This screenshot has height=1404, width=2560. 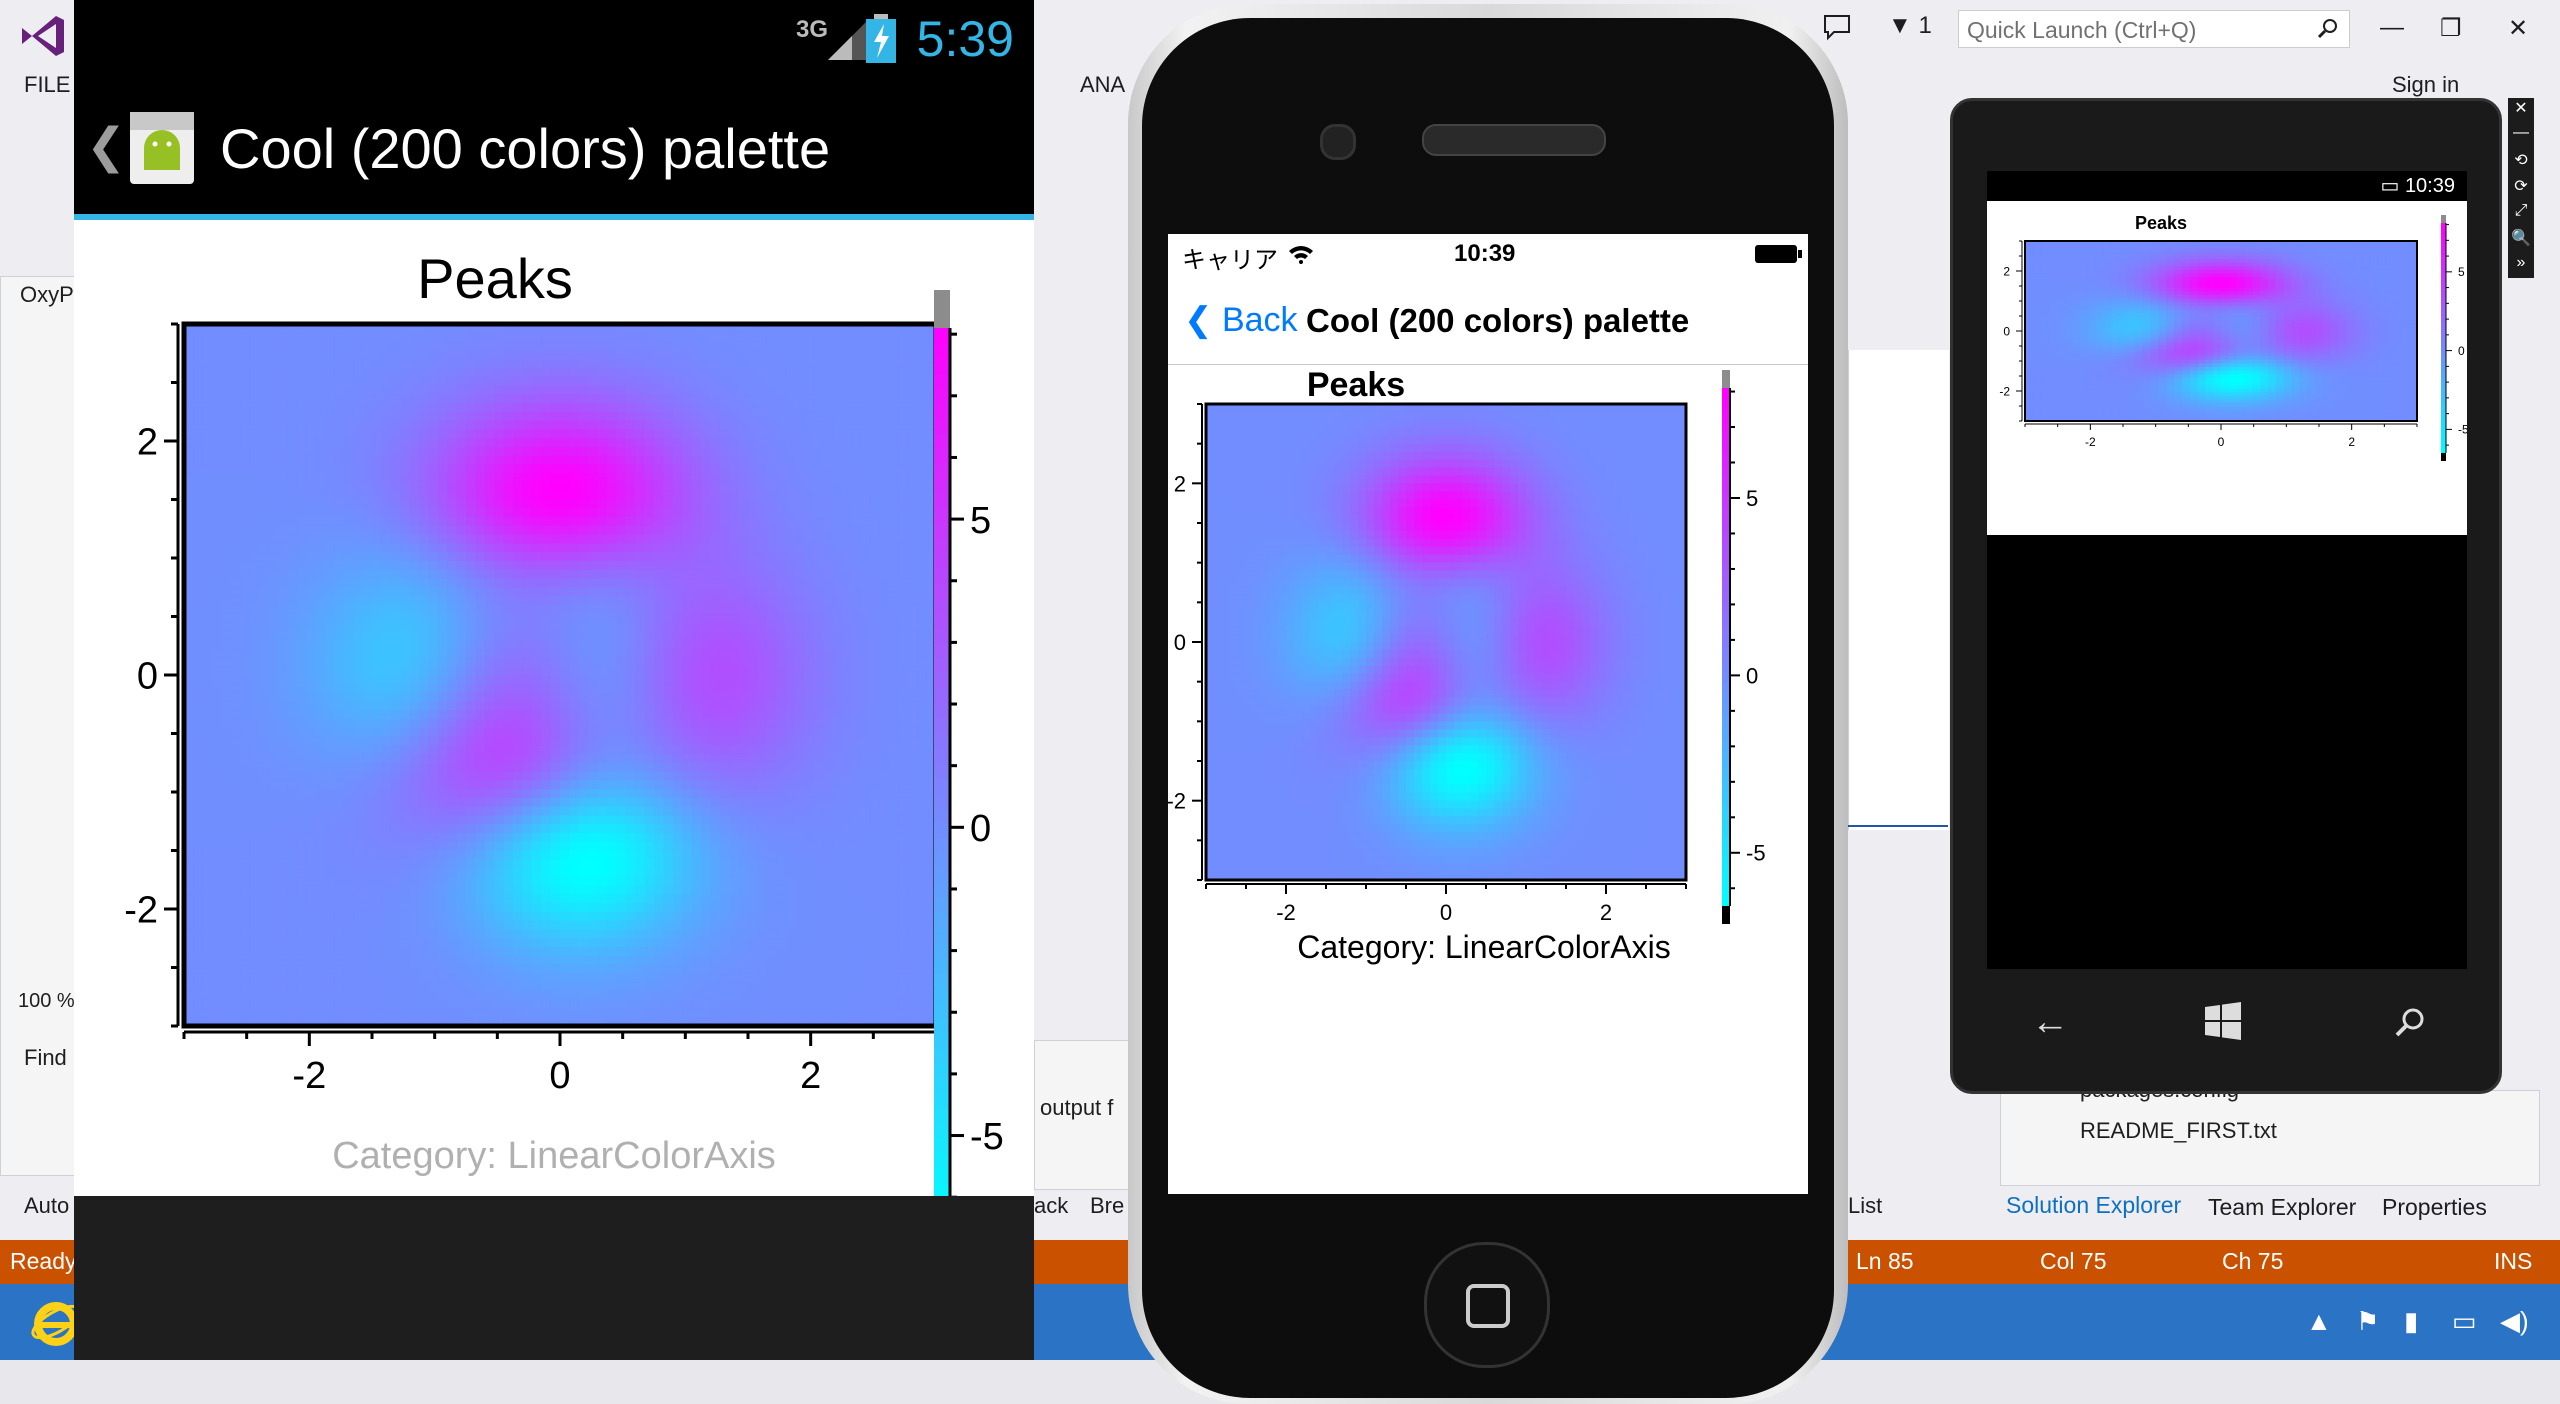 What do you see at coordinates (2319, 1321) in the screenshot?
I see `tray-arrow-icon: ▲` at bounding box center [2319, 1321].